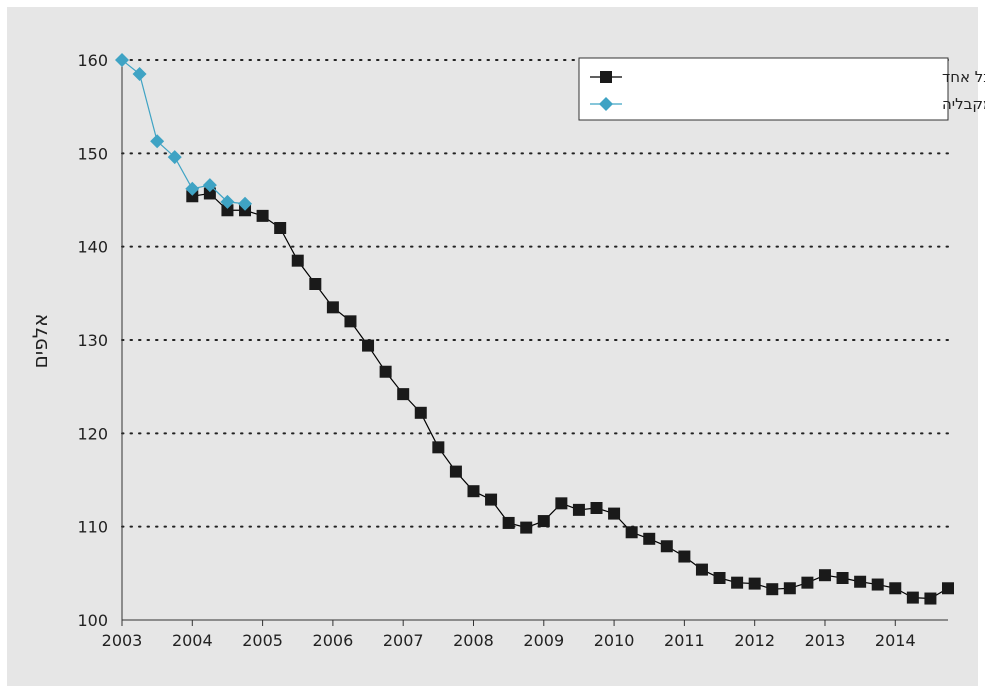 The height and width of the screenshot is (697, 985). Describe the element at coordinates (92, 433) in the screenshot. I see `y-tick-label: 120` at that location.